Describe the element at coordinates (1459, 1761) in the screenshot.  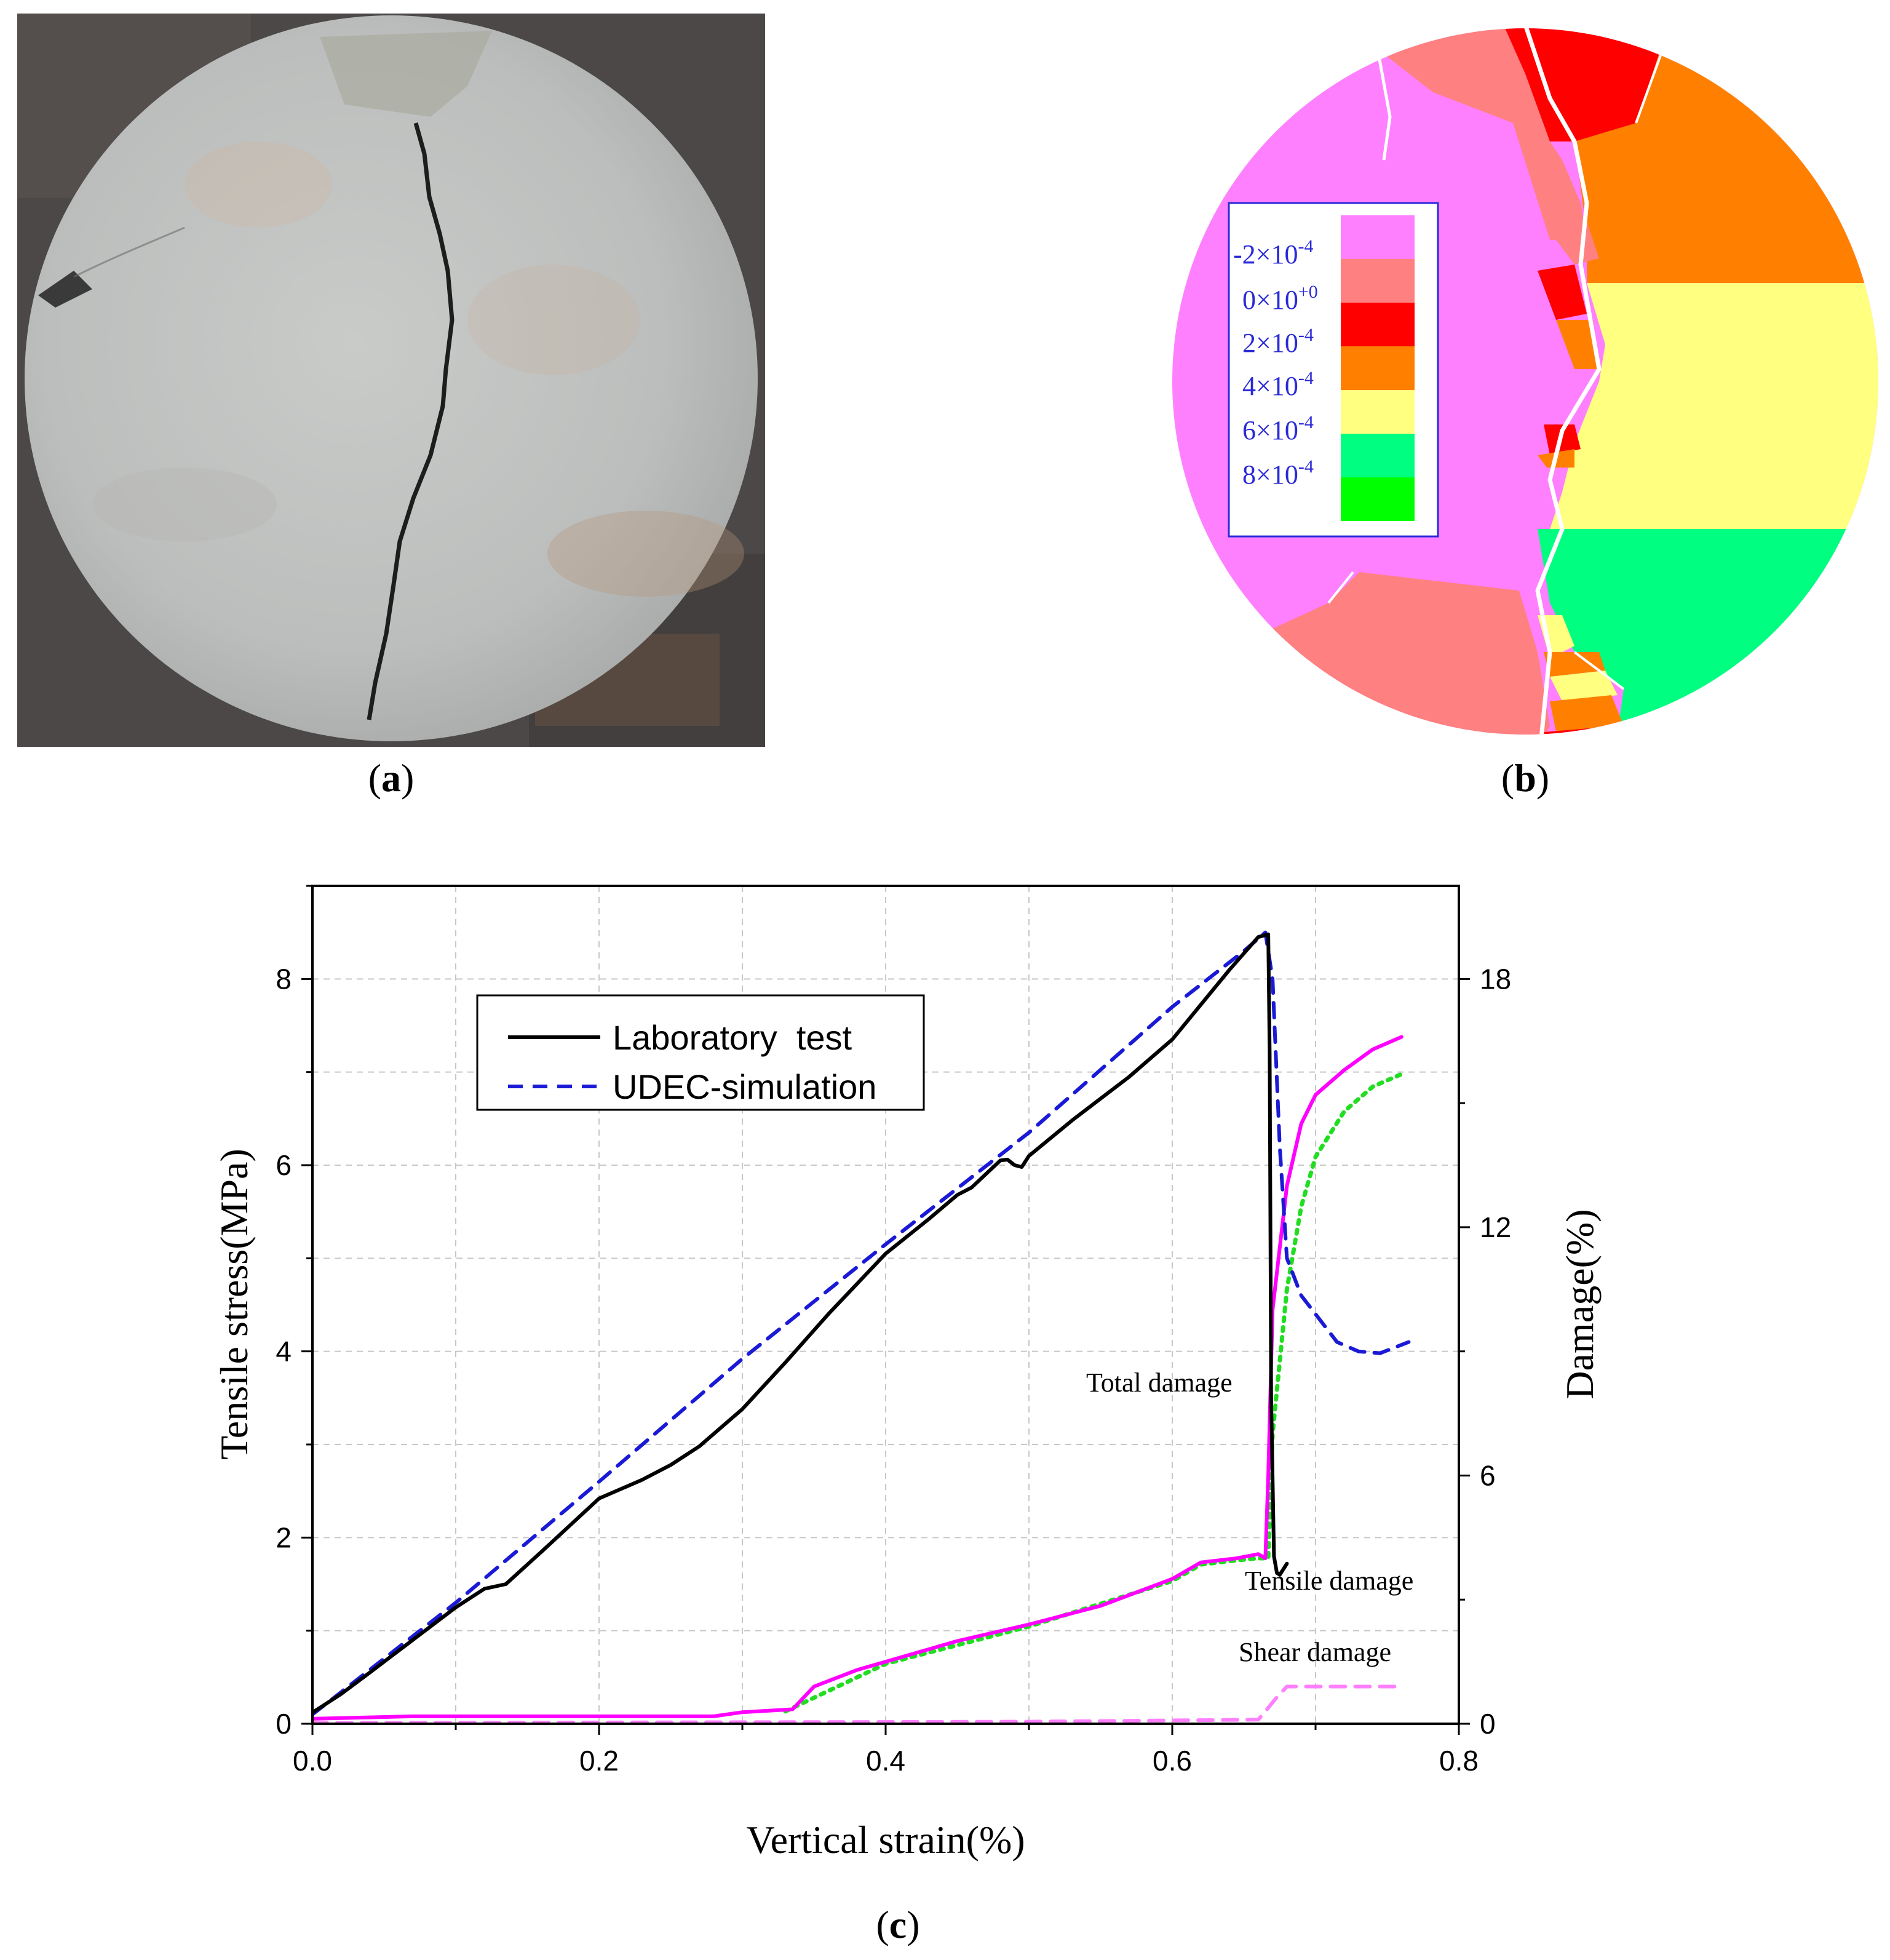
I see `x-tick-label: 0.8` at that location.